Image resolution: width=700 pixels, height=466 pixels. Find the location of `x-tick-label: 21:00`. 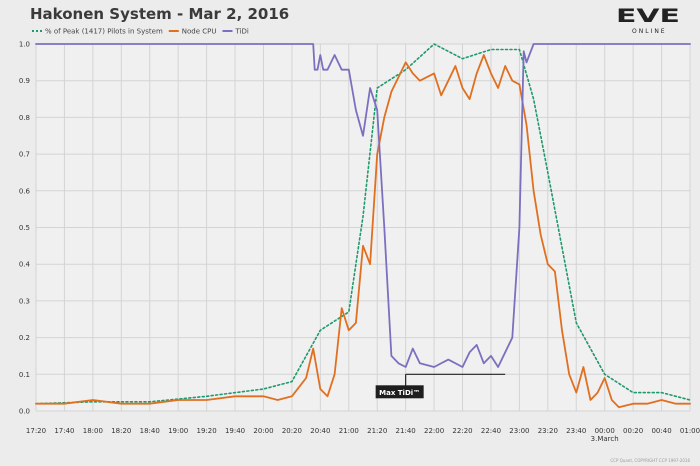

x-tick-label: 21:00 is located at coordinates (349, 431).